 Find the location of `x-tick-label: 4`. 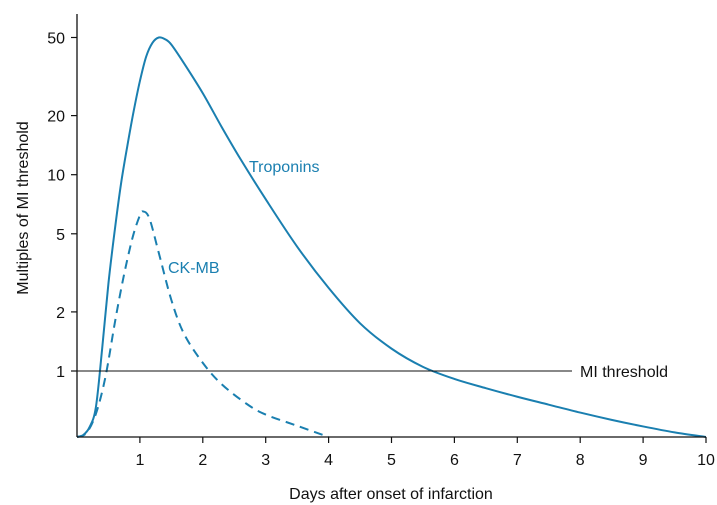

x-tick-label: 4 is located at coordinates (328, 460).